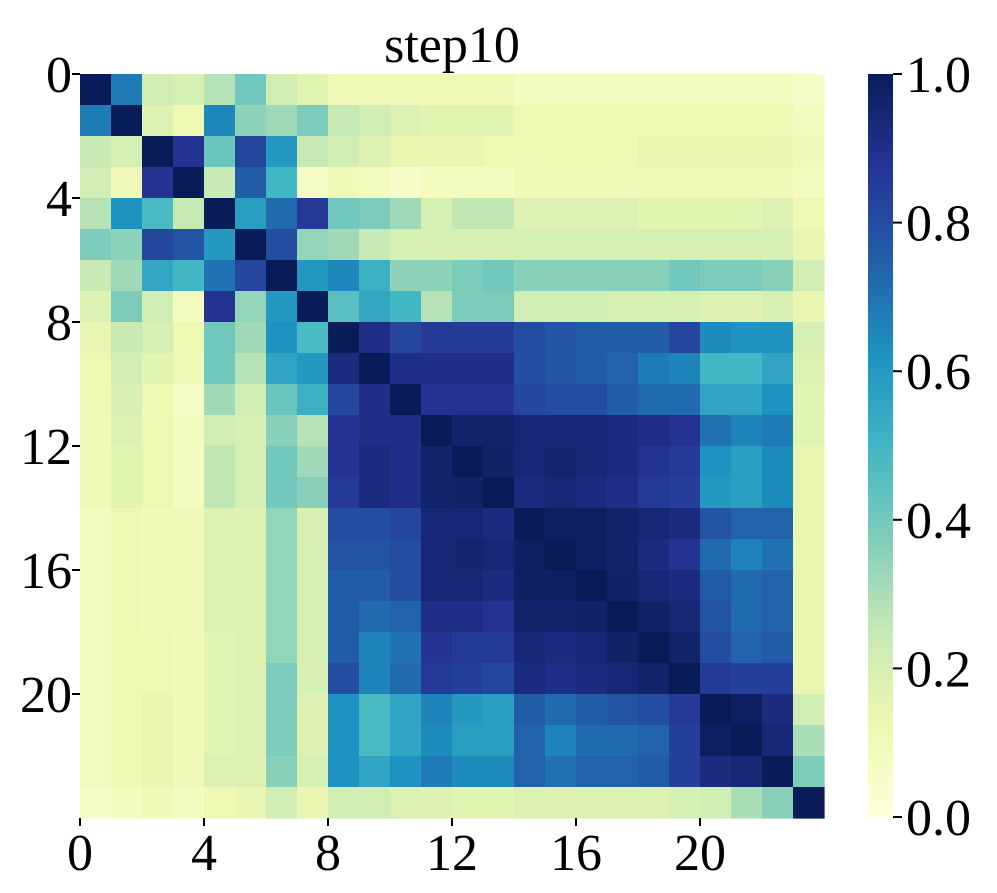 The height and width of the screenshot is (893, 997). I want to click on y-tick-label: 12, so click(46, 447).